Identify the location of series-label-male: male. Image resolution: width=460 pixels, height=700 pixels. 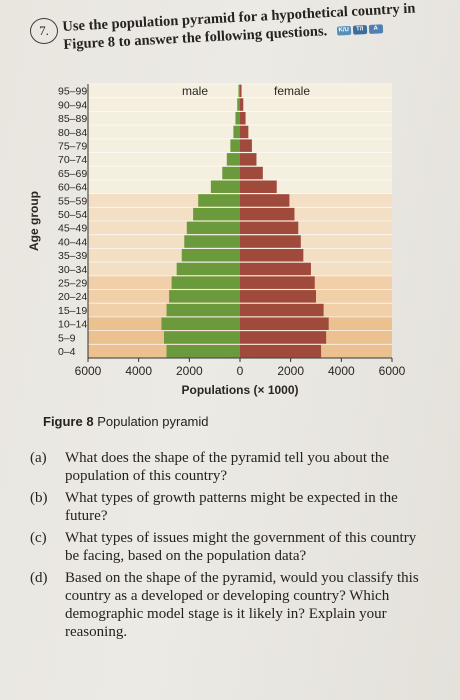
(195, 91).